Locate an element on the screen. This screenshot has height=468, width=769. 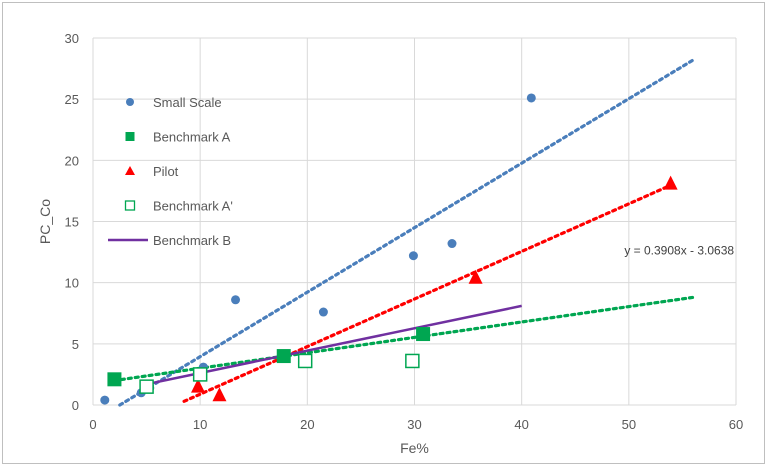
legend-label: Benchmark A is located at coordinates (192, 137).